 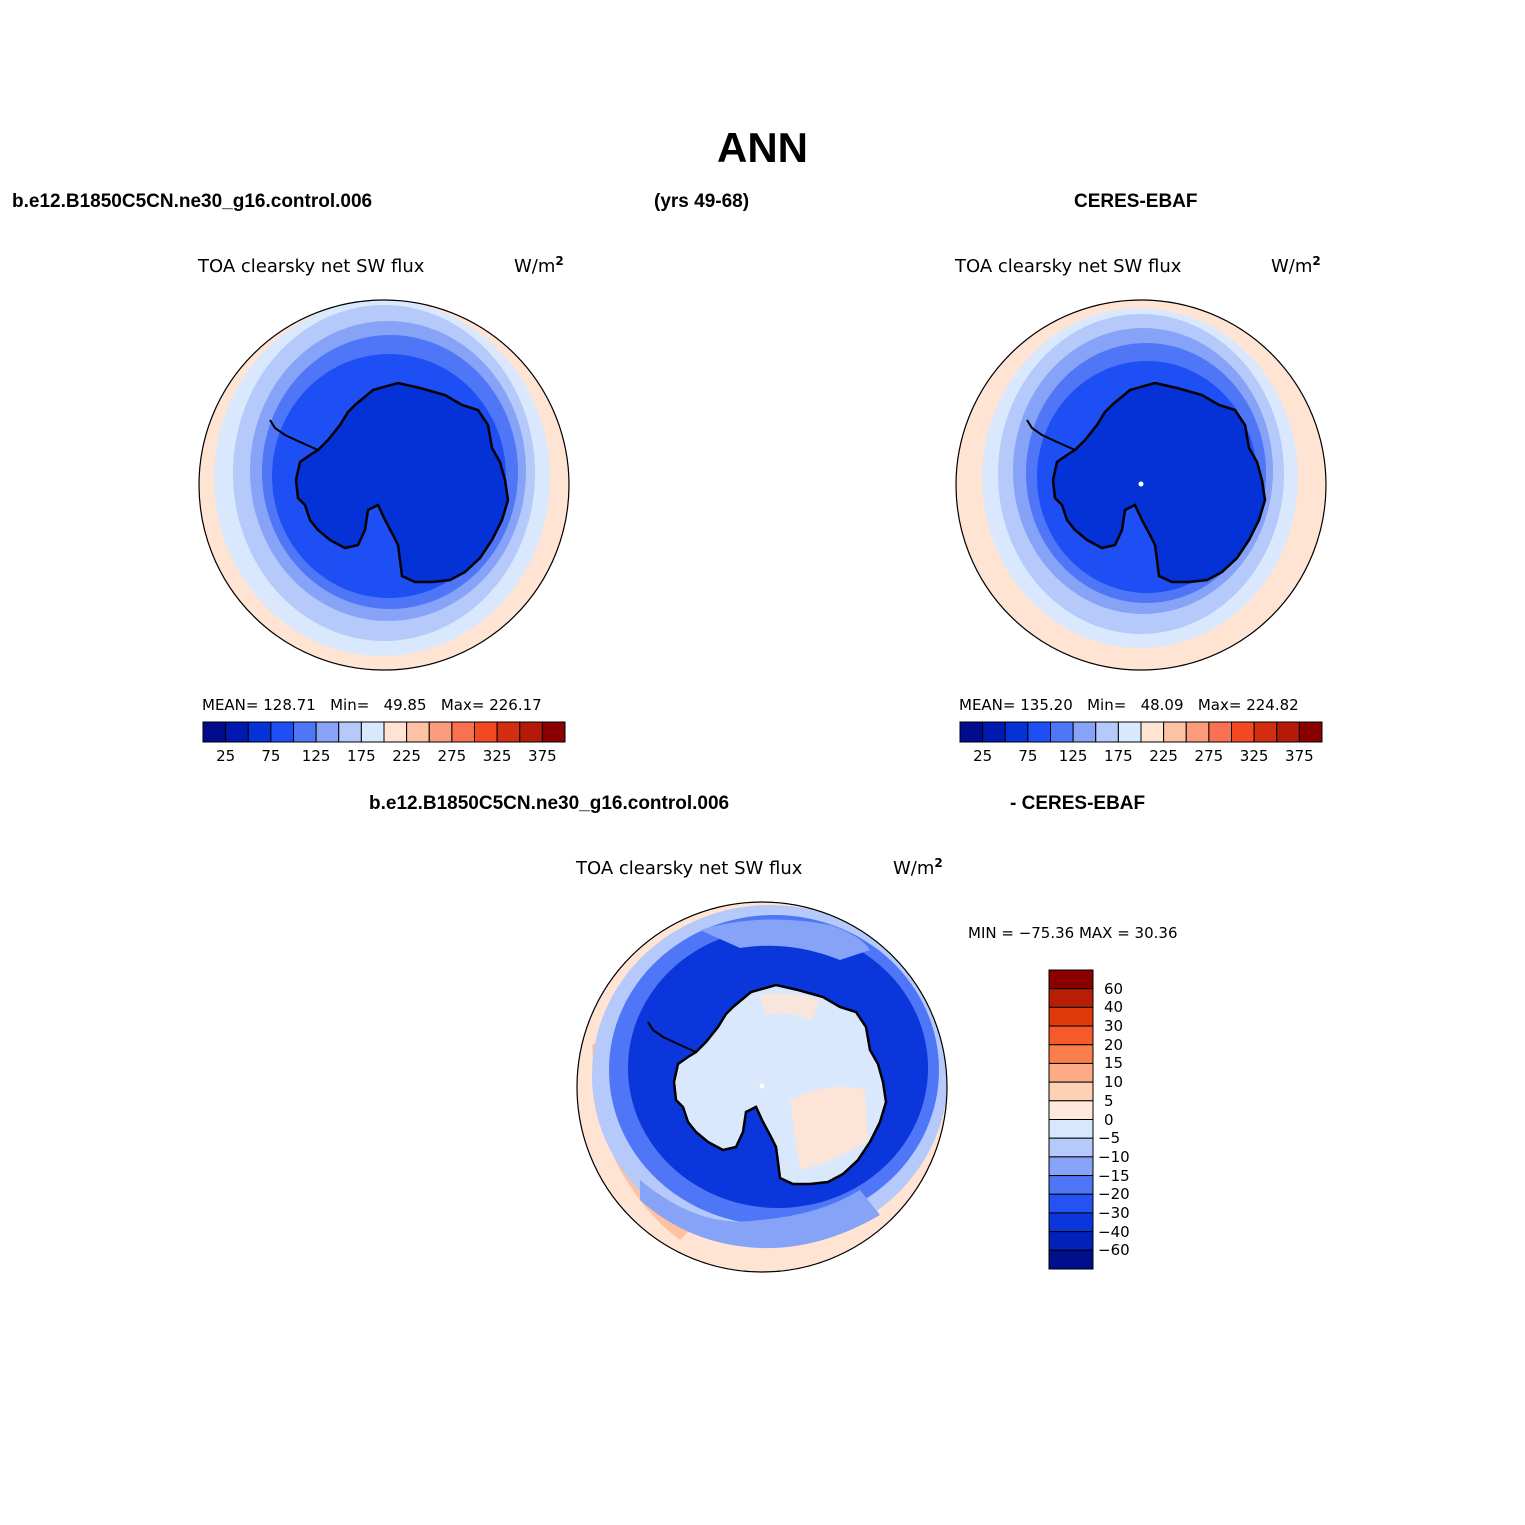 What do you see at coordinates (539, 265) in the screenshot?
I see `model-panel-units: W/m2` at bounding box center [539, 265].